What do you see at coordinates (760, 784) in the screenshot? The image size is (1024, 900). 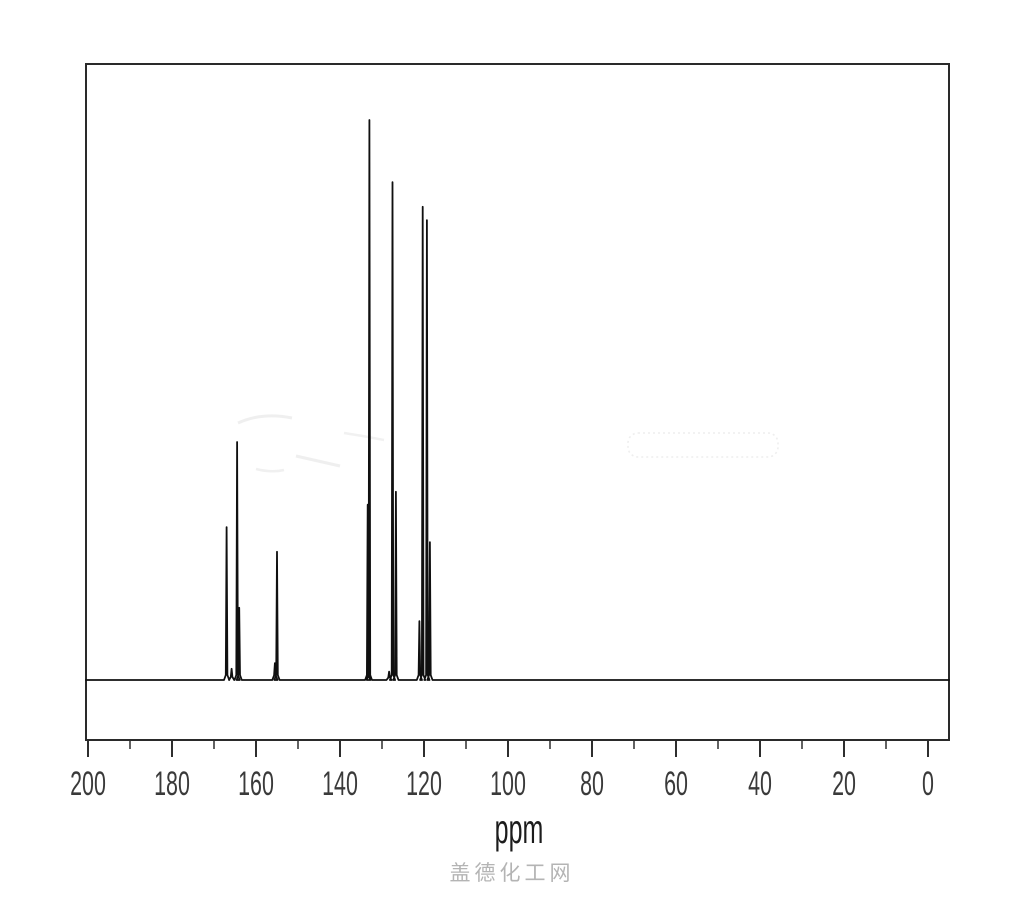 I see `x-tick-label: 40` at bounding box center [760, 784].